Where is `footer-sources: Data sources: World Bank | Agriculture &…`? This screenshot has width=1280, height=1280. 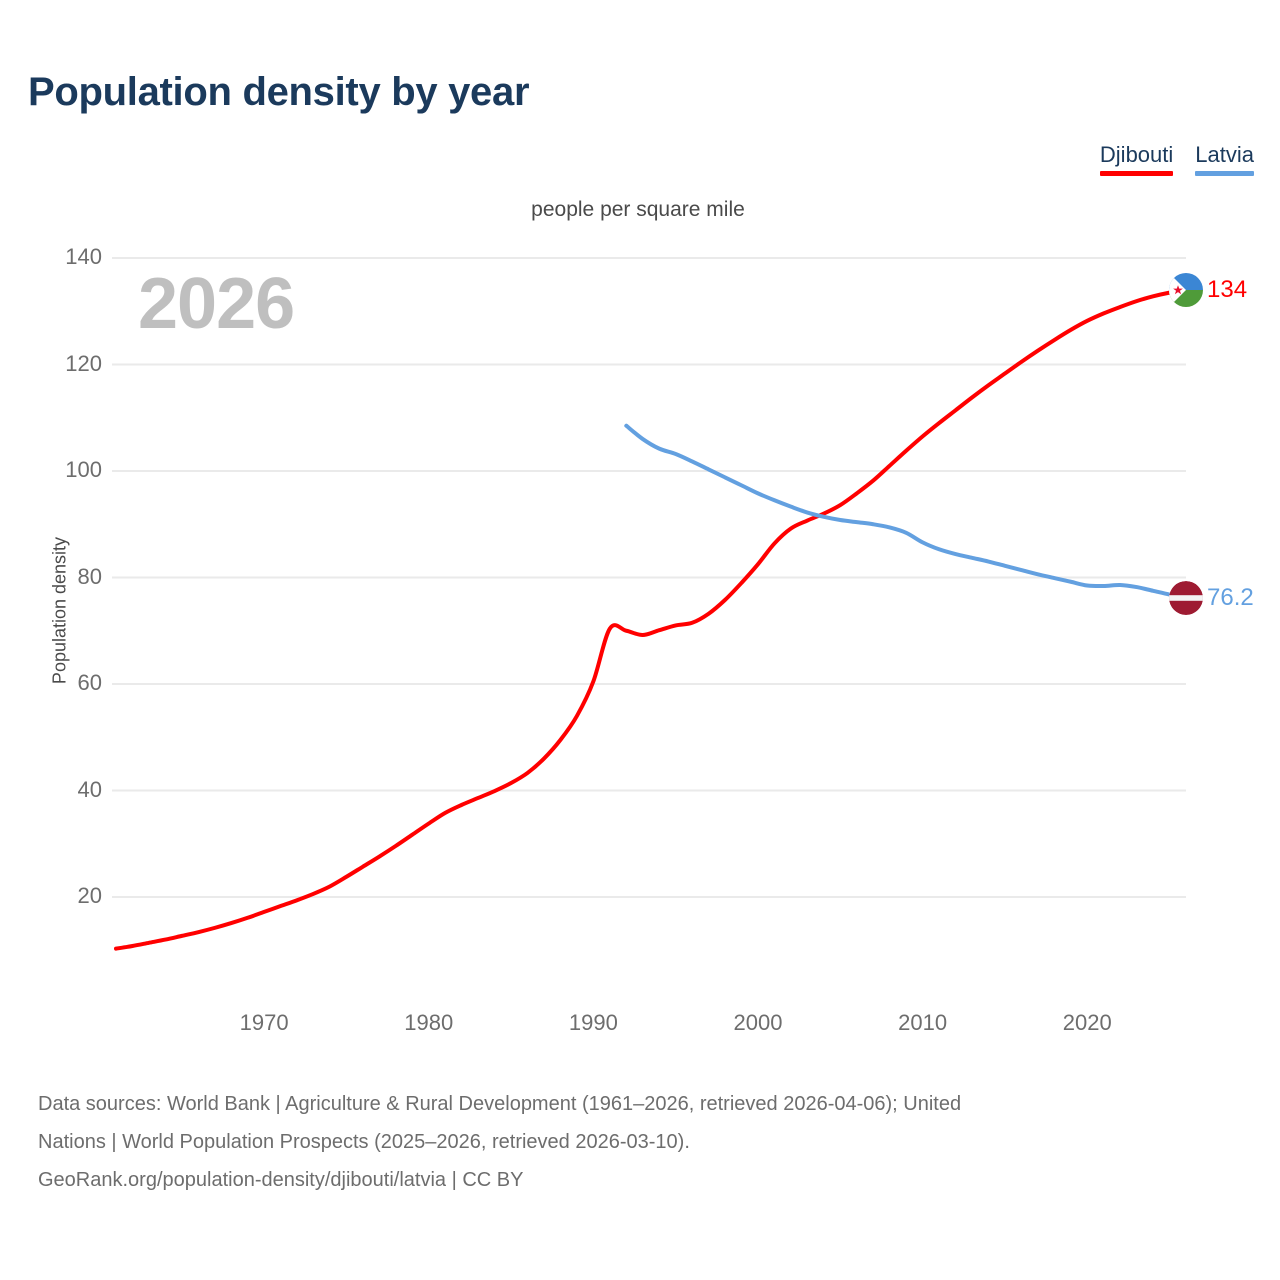 footer-sources: Data sources: World Bank | Agriculture &… is located at coordinates (648, 1142).